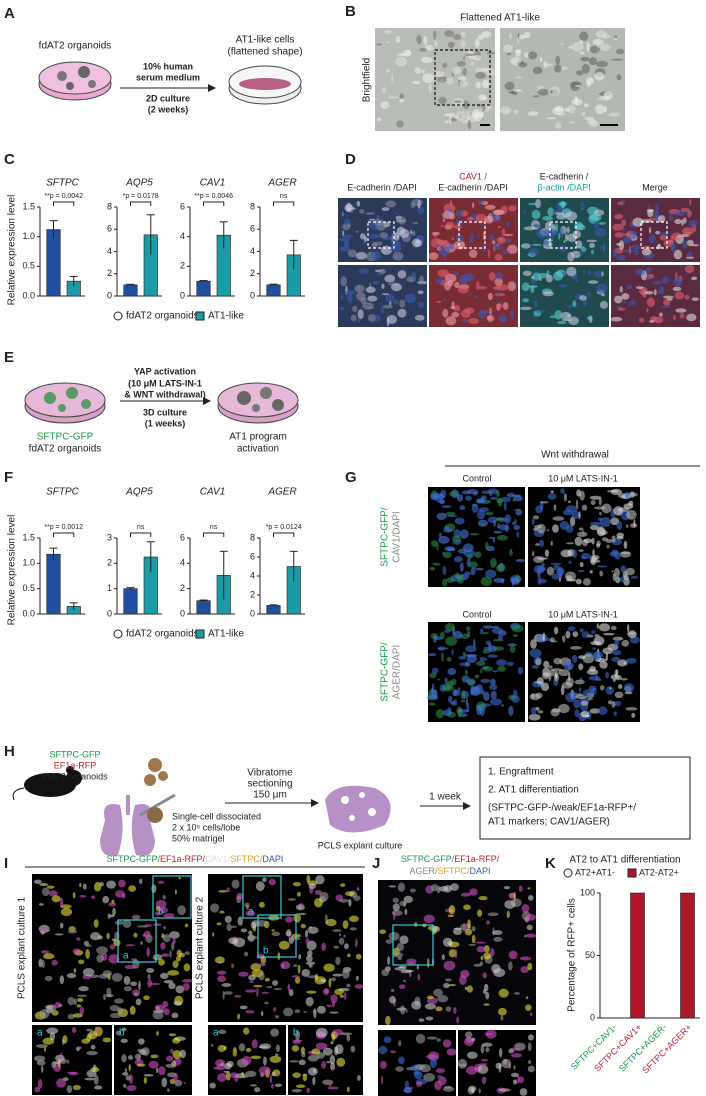 Image resolution: width=706 pixels, height=1096 pixels. What do you see at coordinates (423, 871) in the screenshot?
I see `label-part: AGER/` at bounding box center [423, 871].